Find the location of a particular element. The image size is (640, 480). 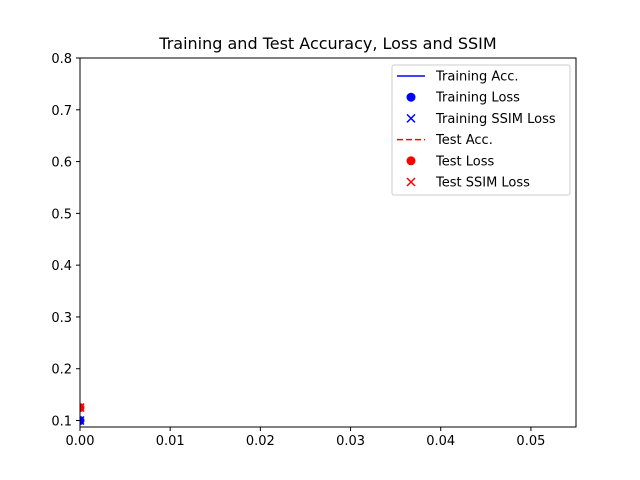

data-point-training-loss is located at coordinates (82, 421).